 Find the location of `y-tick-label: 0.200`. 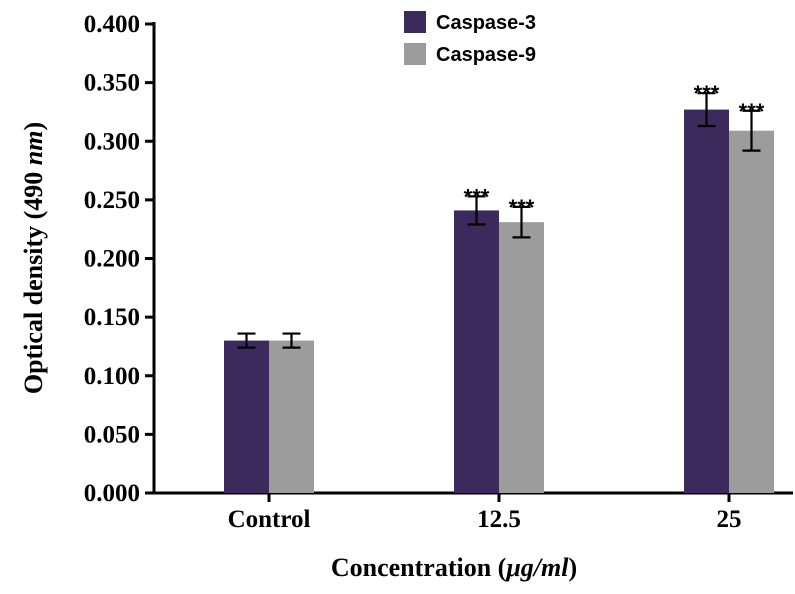

y-tick-label: 0.200 is located at coordinates (112, 259).